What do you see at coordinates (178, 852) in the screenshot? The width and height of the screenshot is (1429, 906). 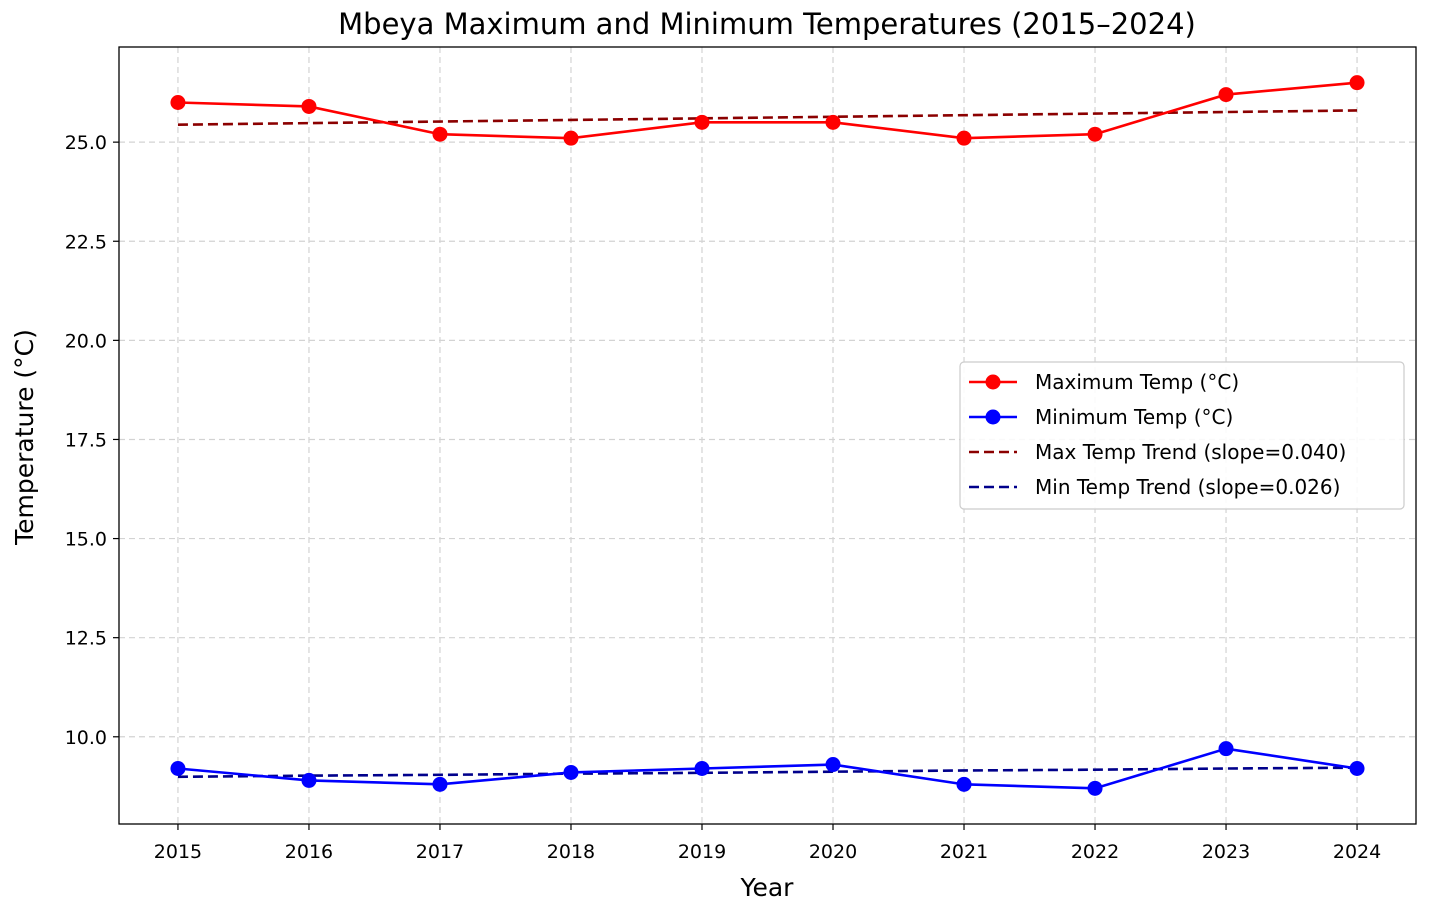 I see `x-tick-label: 2015` at bounding box center [178, 852].